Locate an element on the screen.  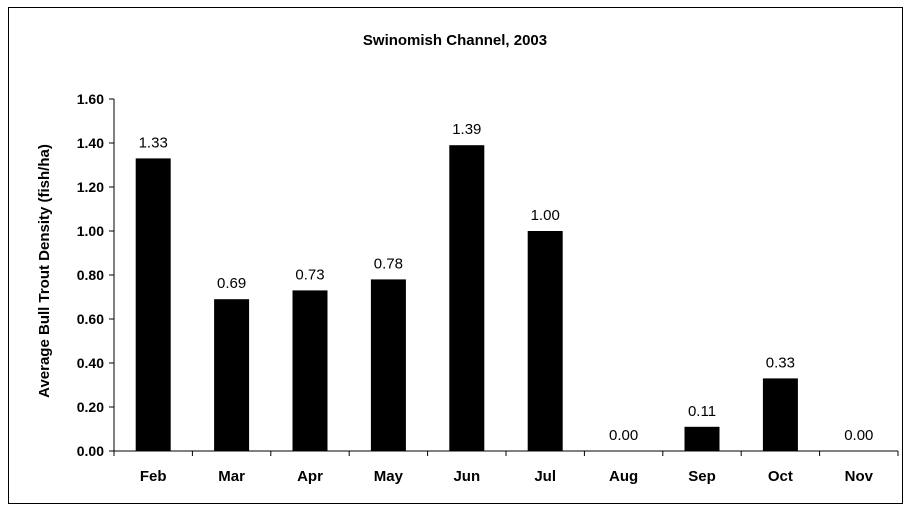
x-tick-label: Feb is located at coordinates (153, 476).